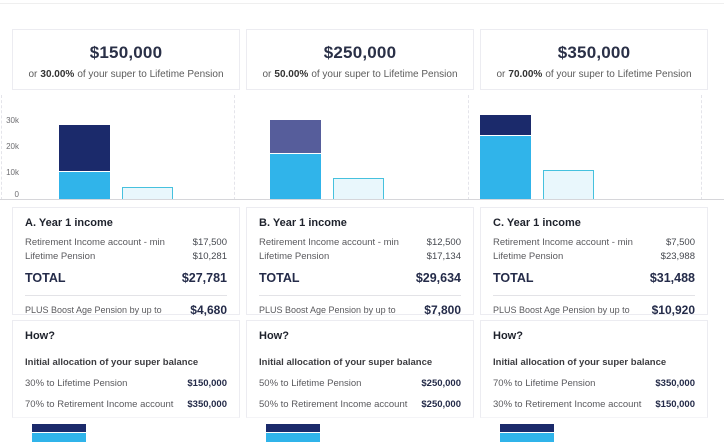 The width and height of the screenshot is (724, 442). I want to click on option-b-prefix: or, so click(267, 74).